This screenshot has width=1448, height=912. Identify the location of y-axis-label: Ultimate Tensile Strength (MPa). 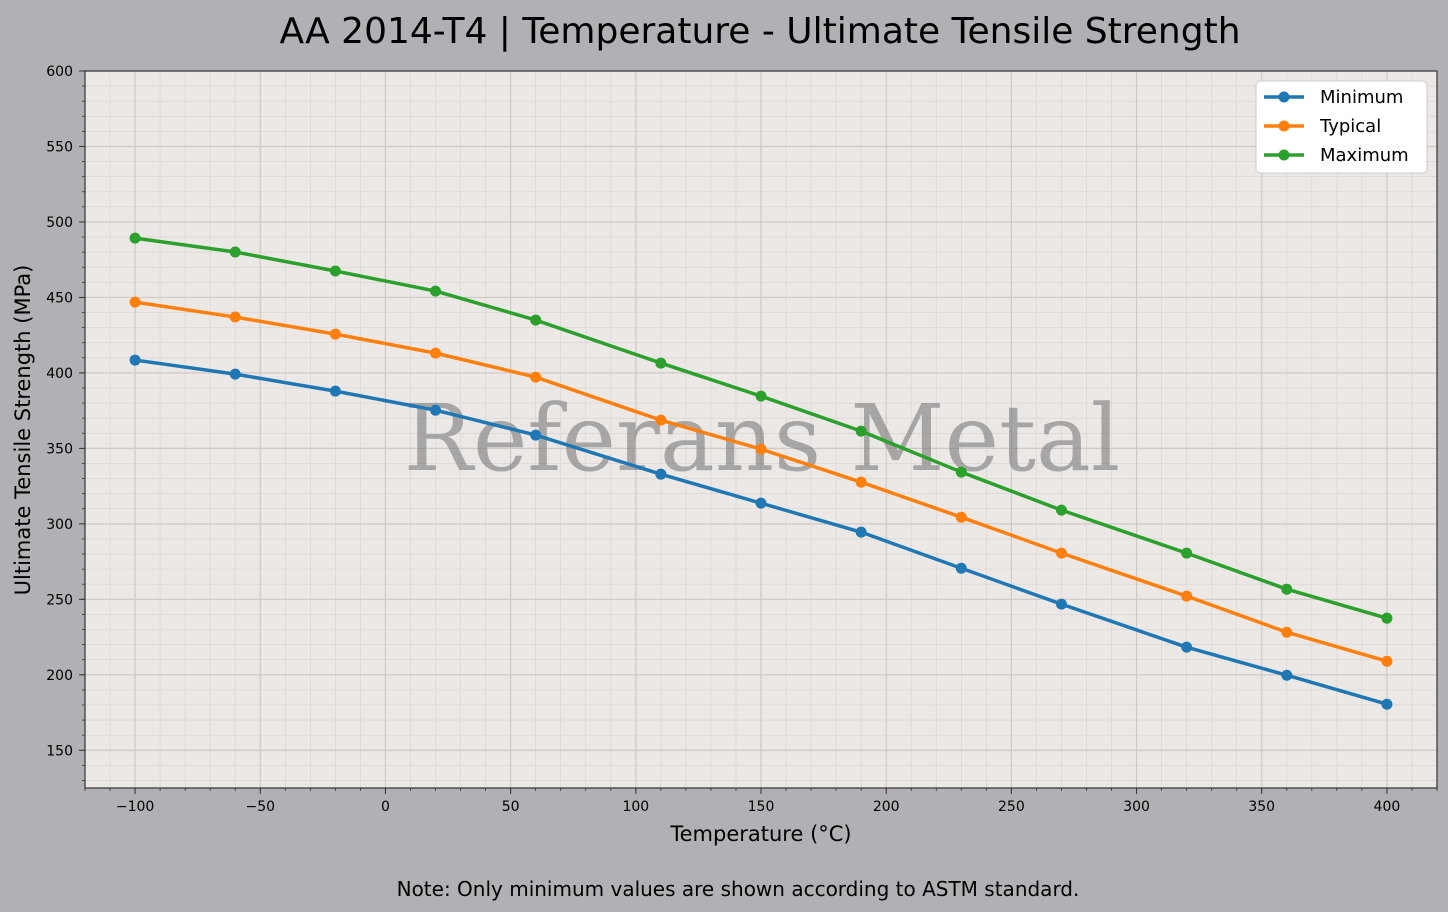
(23, 430).